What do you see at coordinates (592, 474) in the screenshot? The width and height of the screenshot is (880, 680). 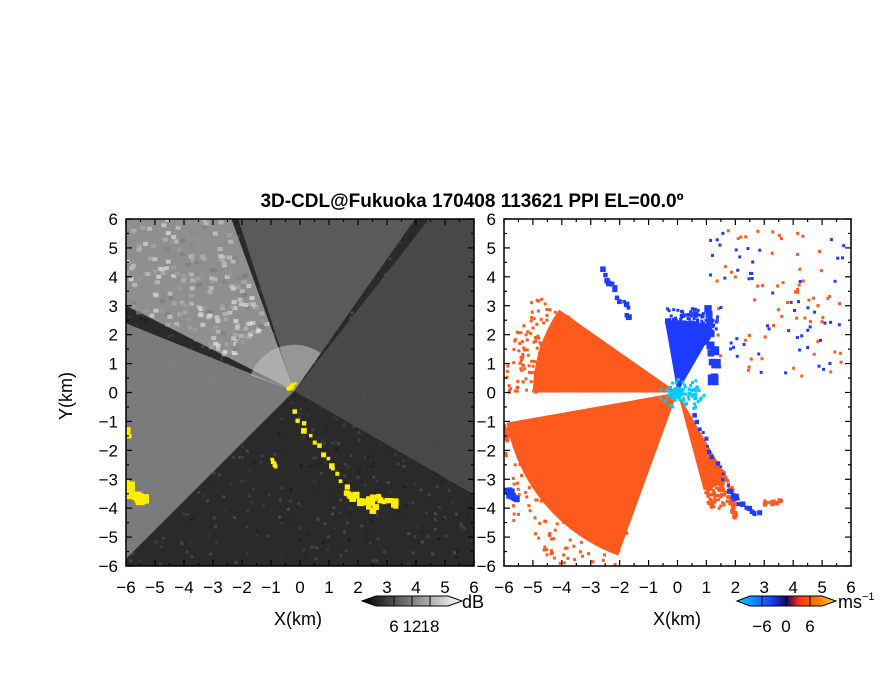 I see `velocity-sector` at bounding box center [592, 474].